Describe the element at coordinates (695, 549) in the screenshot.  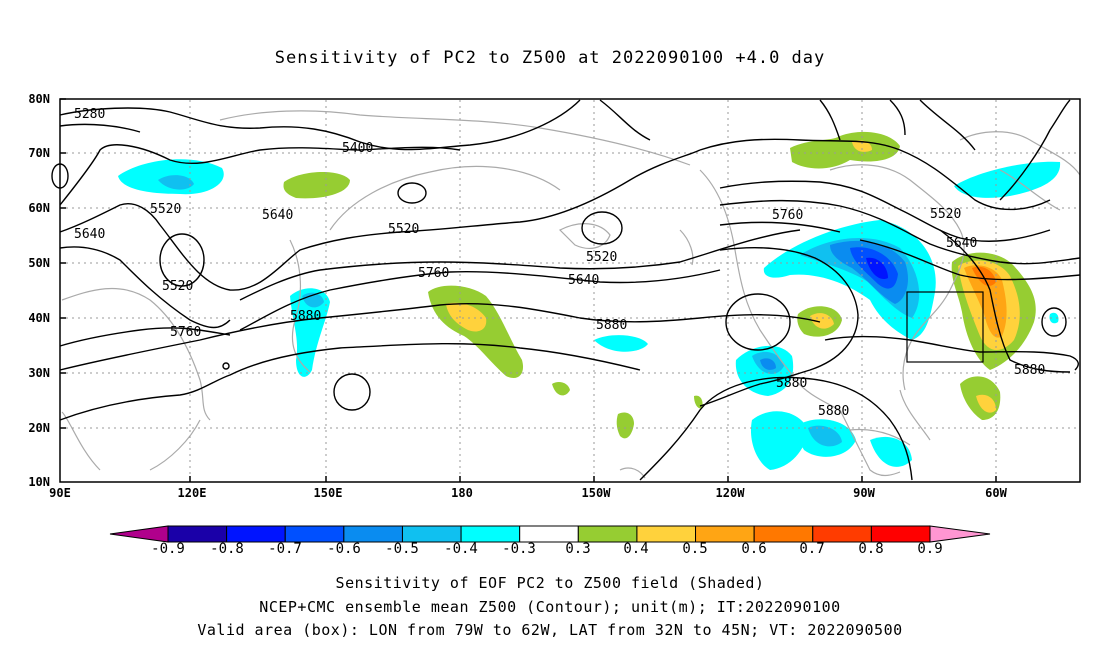
I see `colorbar-label: 0.5` at that location.